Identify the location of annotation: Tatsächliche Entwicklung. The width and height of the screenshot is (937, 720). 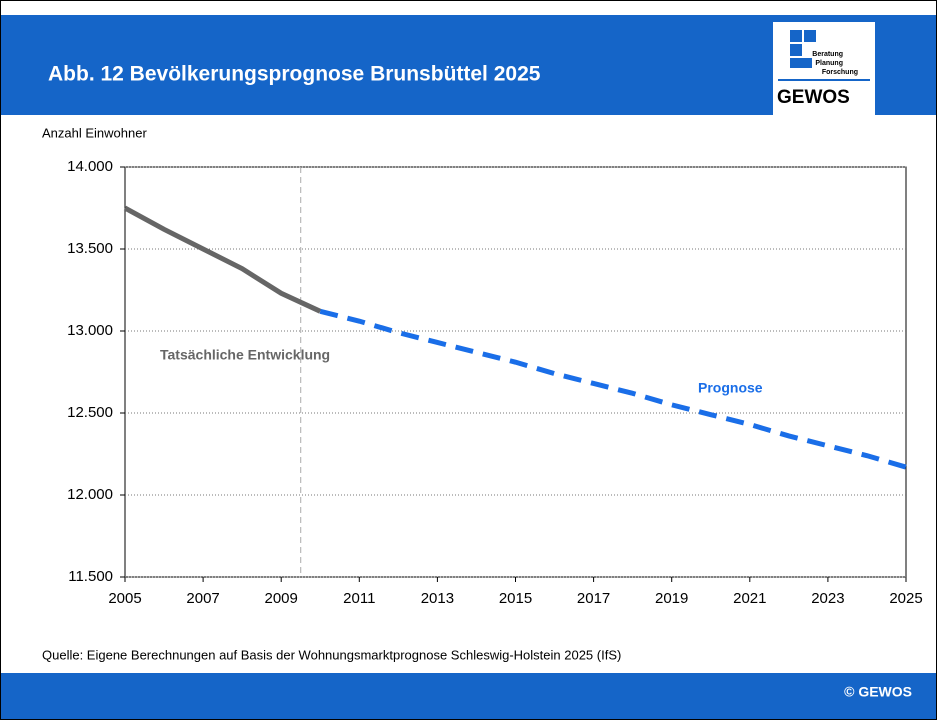
(245, 355).